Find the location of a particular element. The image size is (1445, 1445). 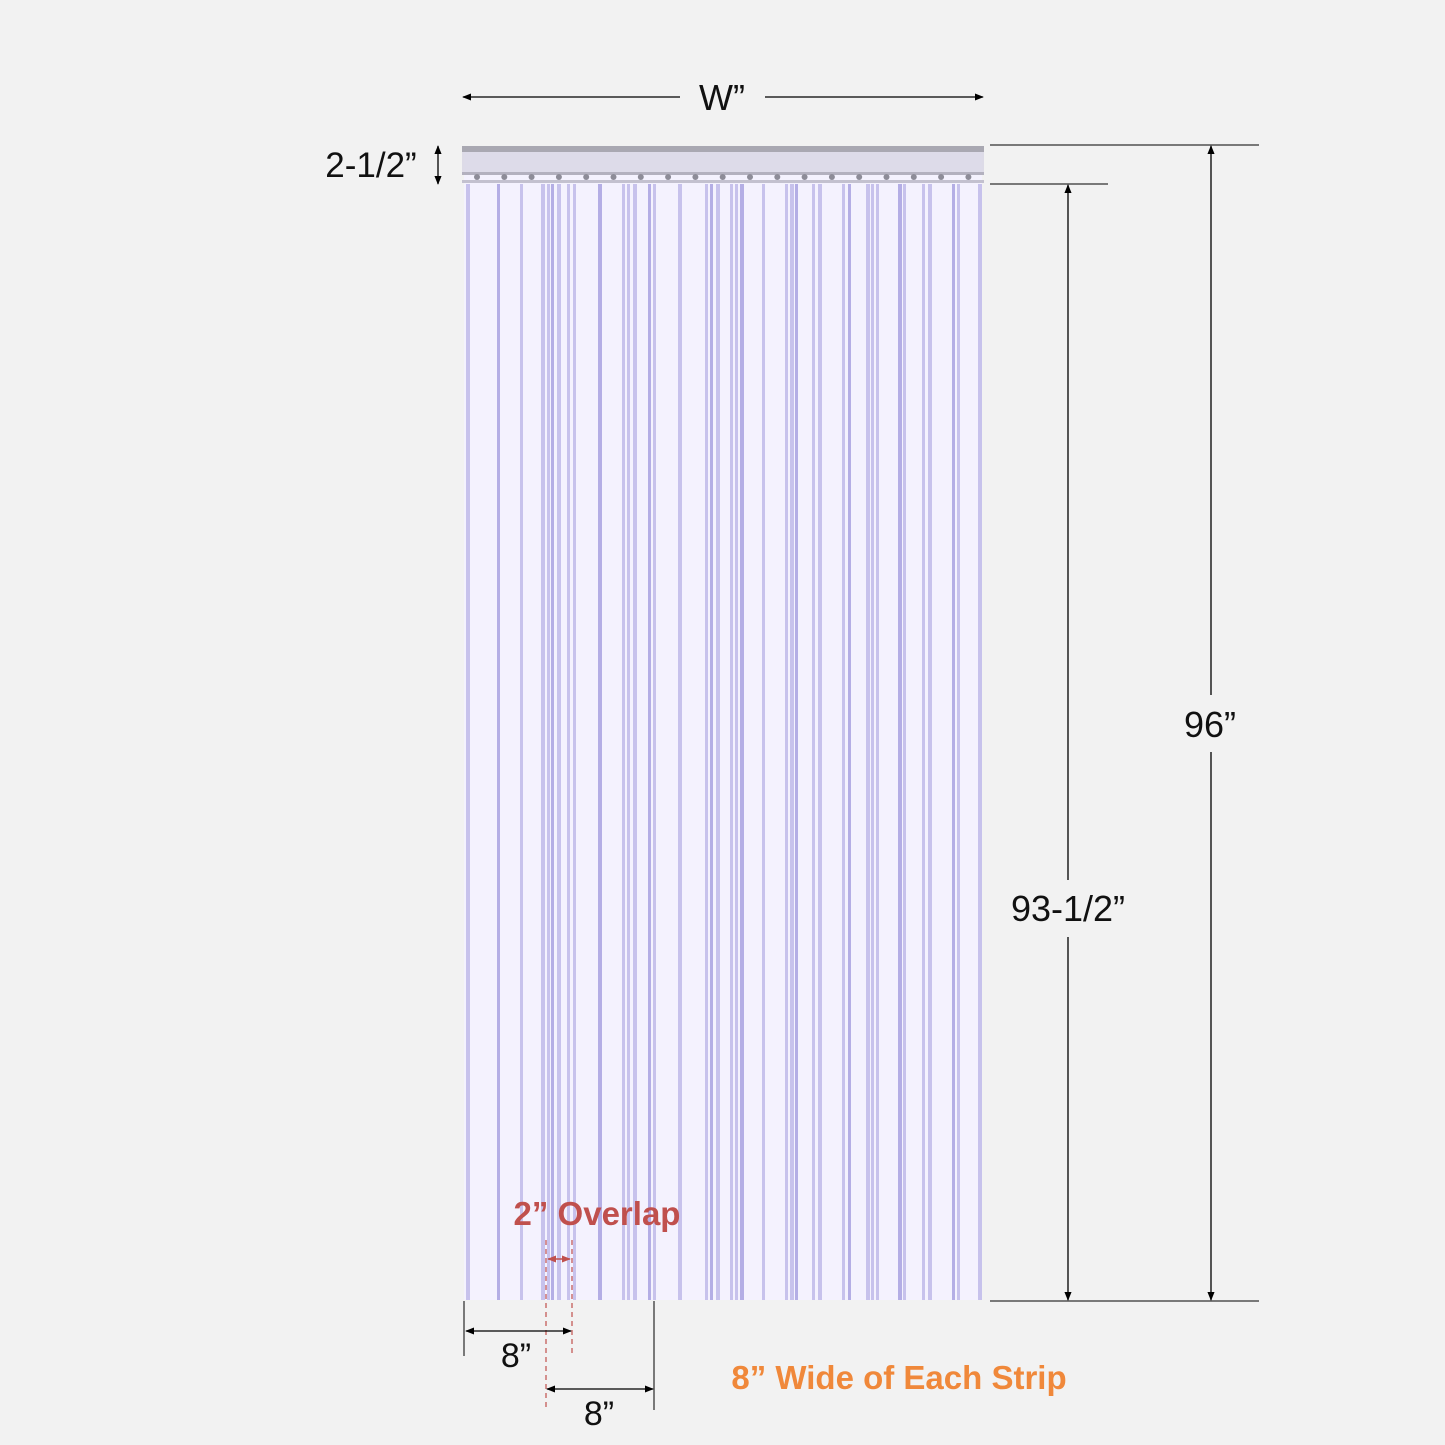

total-height-label: 96” is located at coordinates (1210, 724).